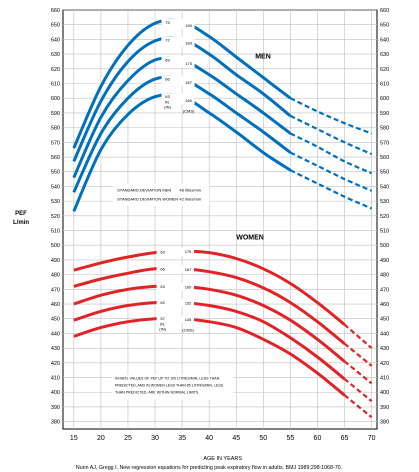 The width and height of the screenshot is (419, 472). I want to click on y-tick-label: 460, so click(384, 305).